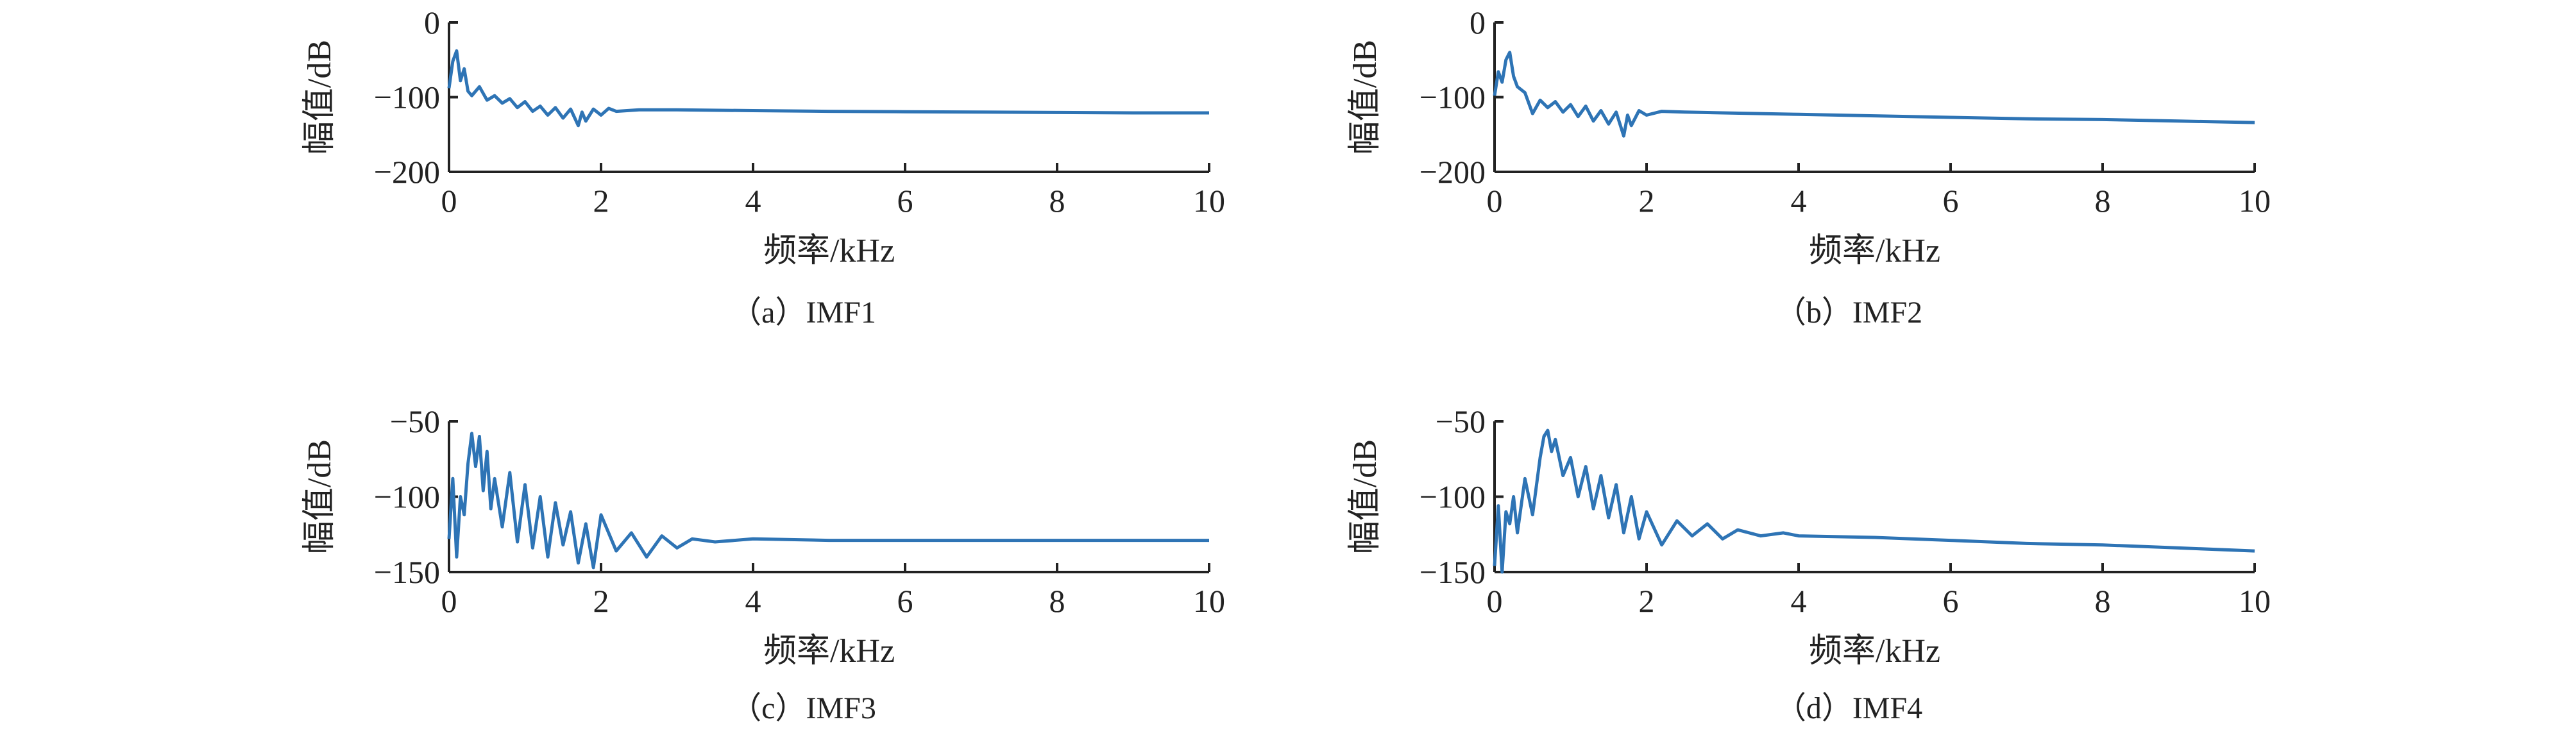 This screenshot has width=2576, height=742. What do you see at coordinates (1848, 313) in the screenshot?
I see `subfigure-caption: （b）IMF2` at bounding box center [1848, 313].